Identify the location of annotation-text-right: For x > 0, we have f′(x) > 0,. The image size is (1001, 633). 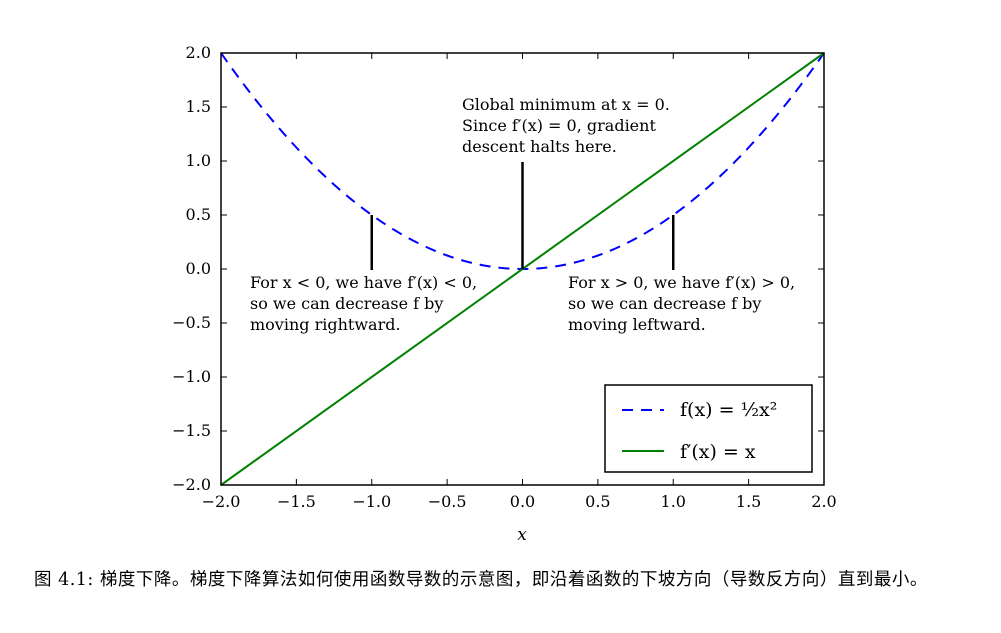
(681, 282).